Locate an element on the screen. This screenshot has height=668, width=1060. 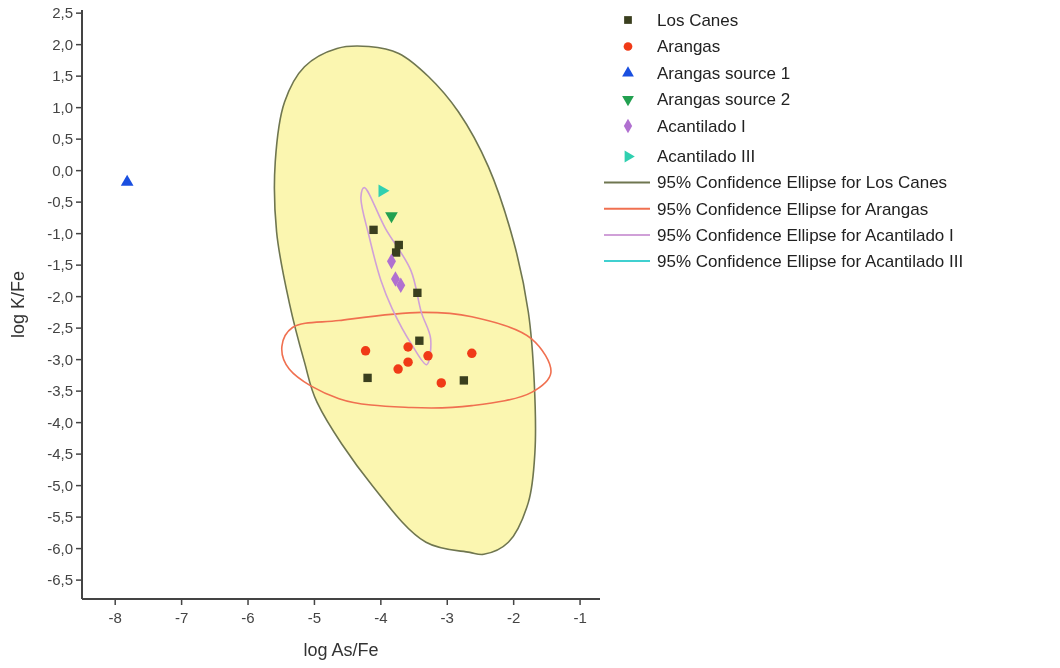
x-tick-label: -8 is located at coordinates (115, 617).